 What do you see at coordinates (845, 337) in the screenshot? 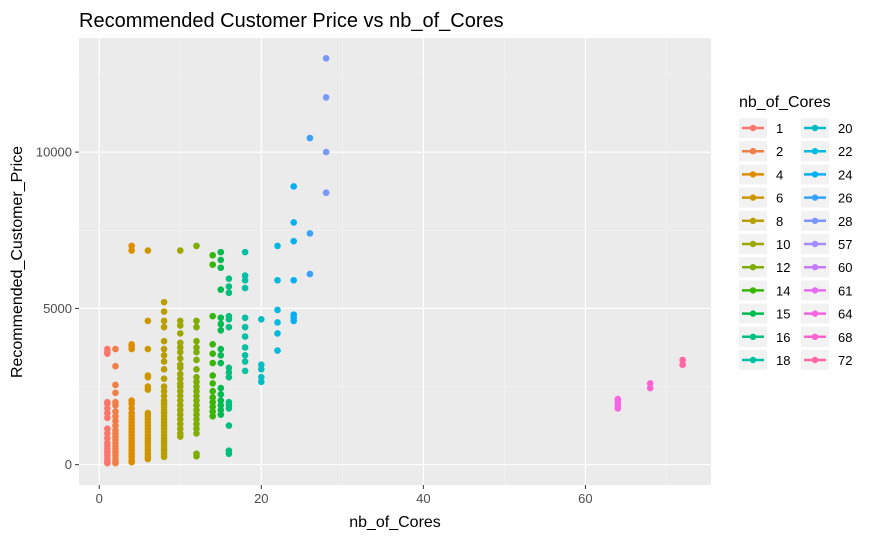
I see `legend-label: 68` at bounding box center [845, 337].